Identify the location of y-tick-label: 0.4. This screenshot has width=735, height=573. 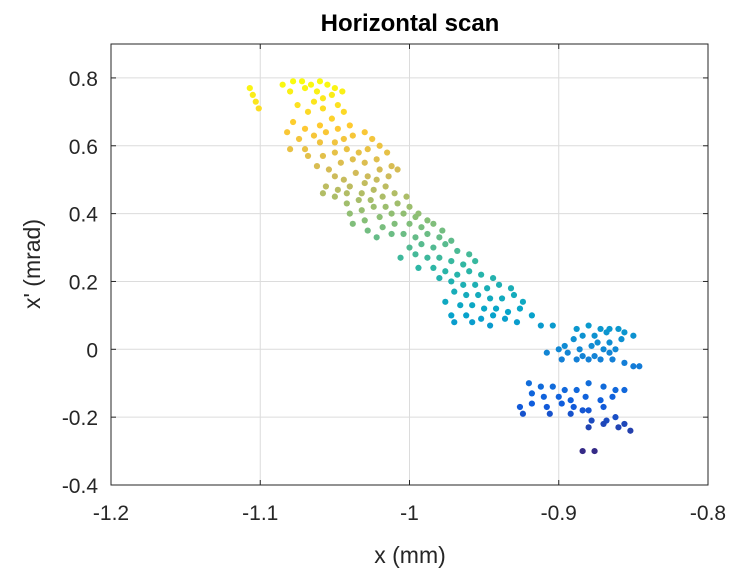
(84, 215).